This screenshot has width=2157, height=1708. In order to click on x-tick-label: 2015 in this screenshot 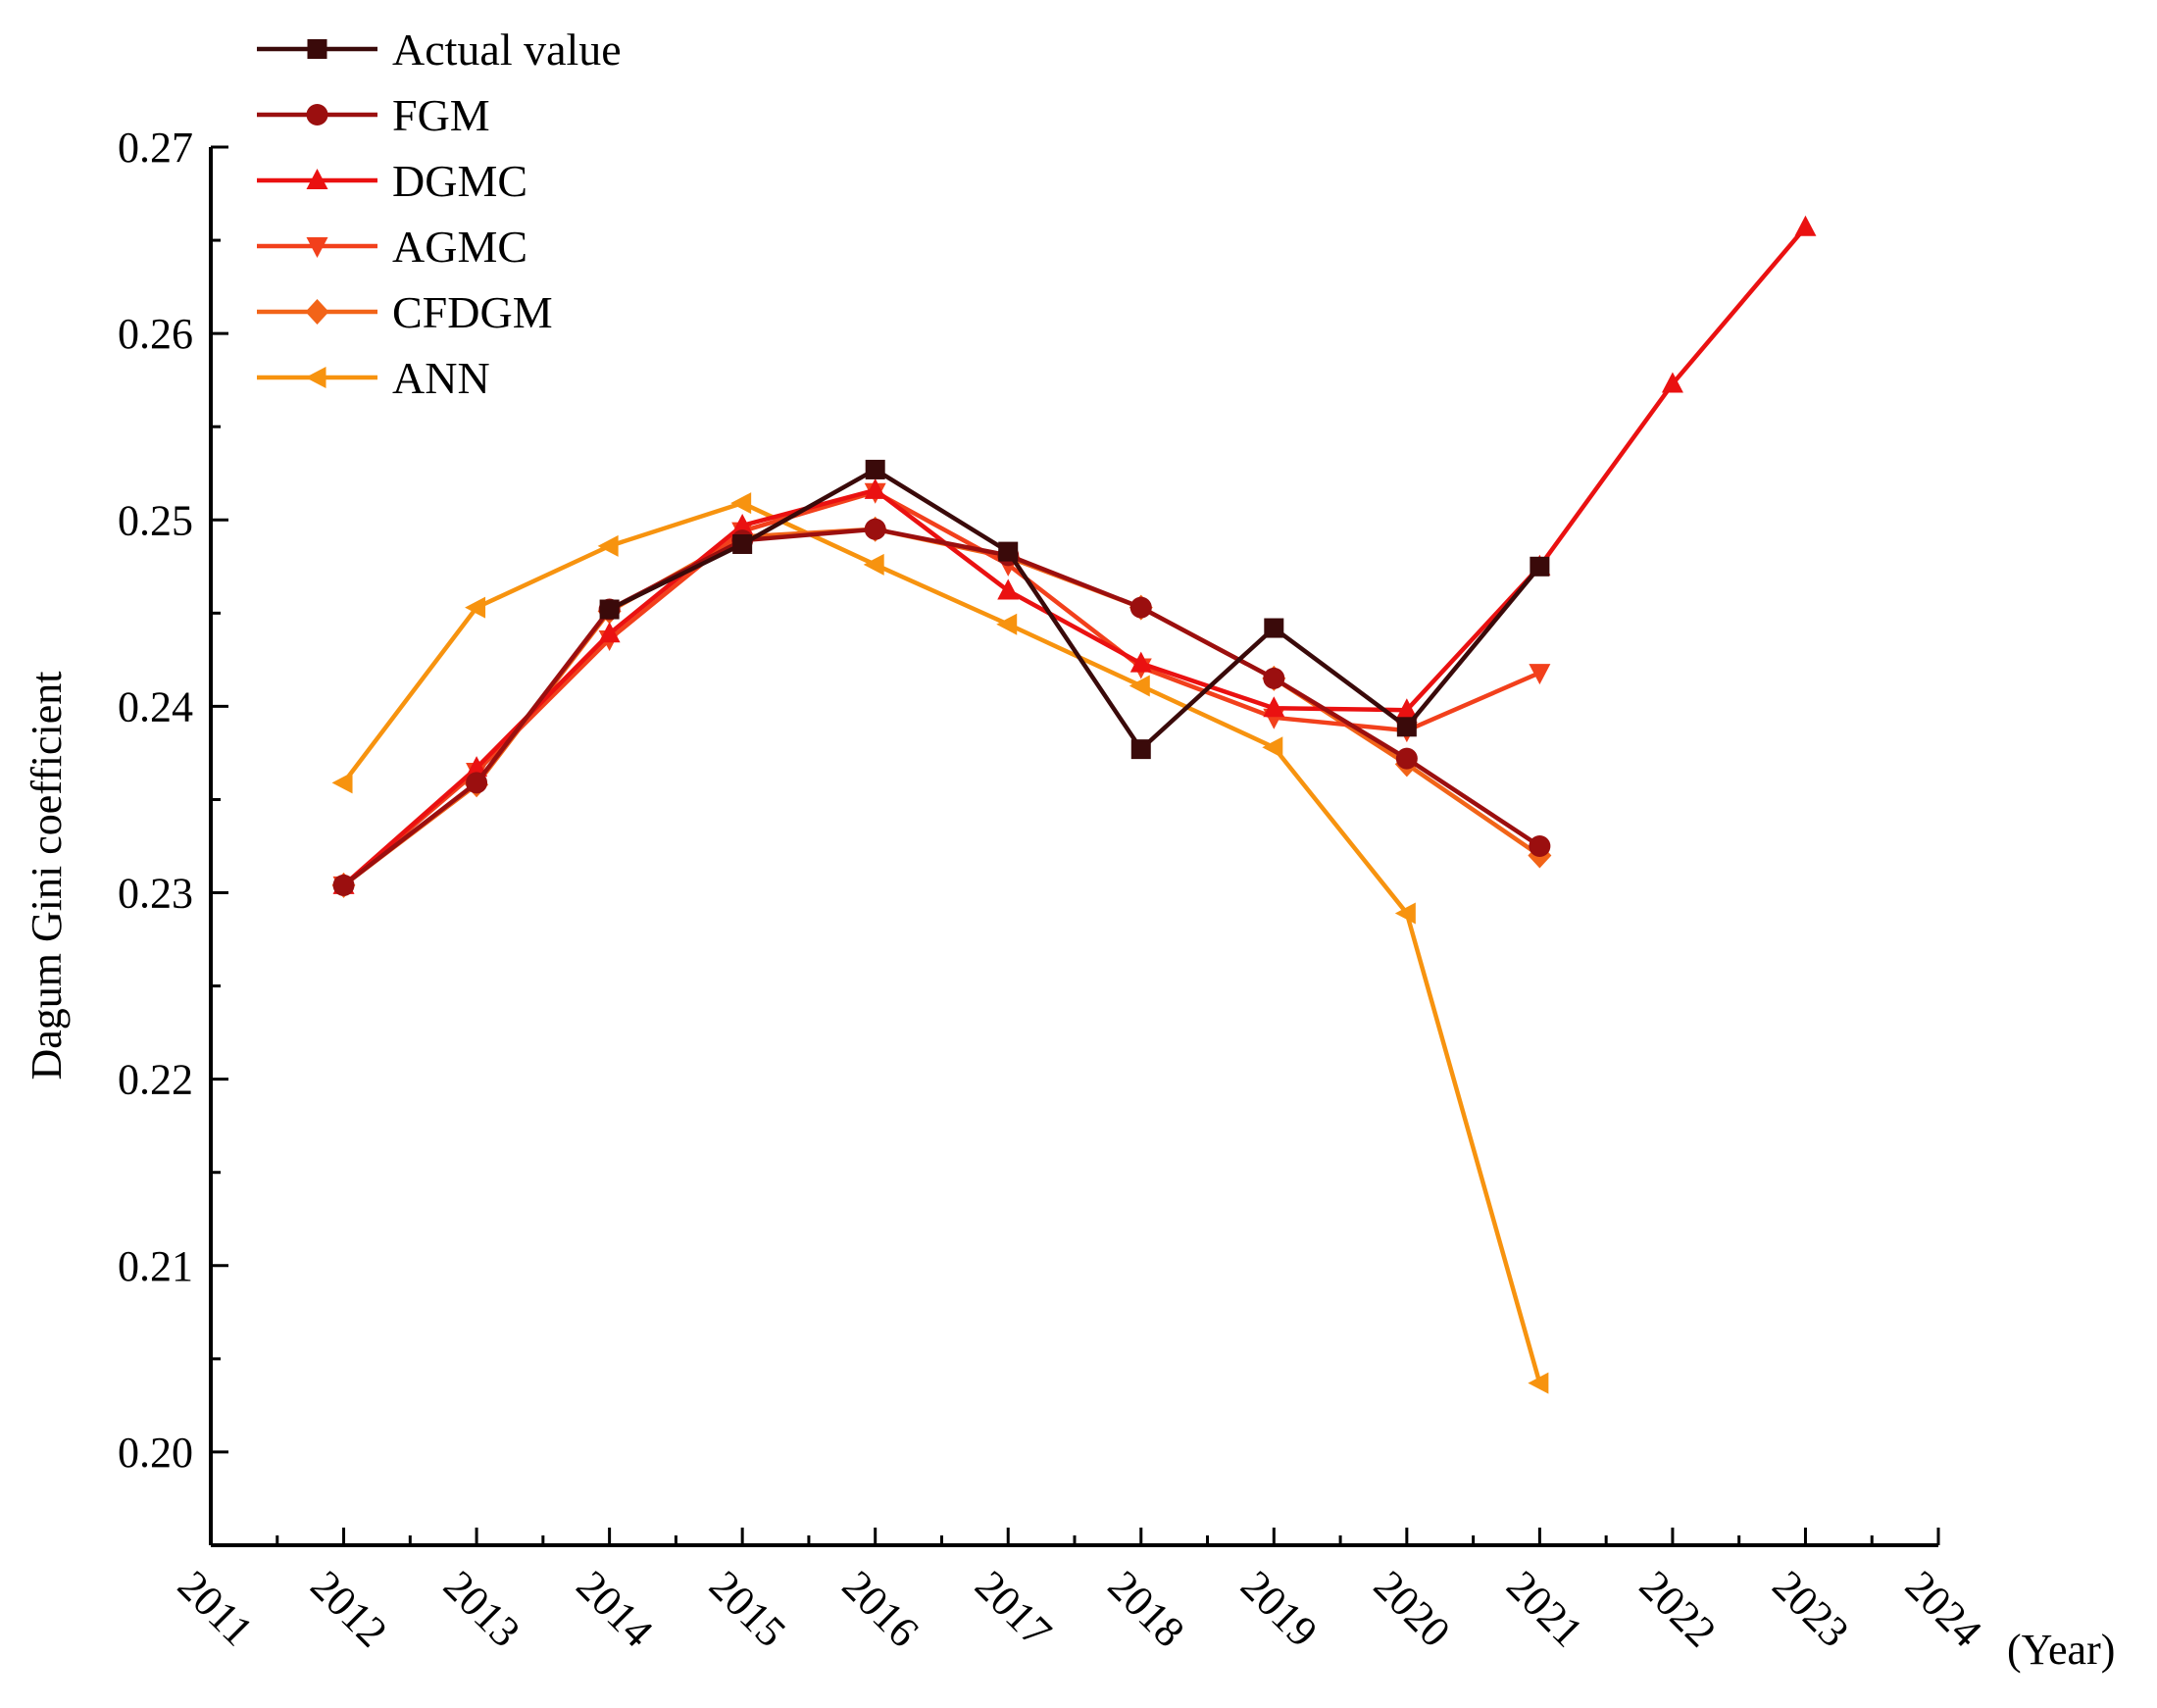, I will do `click(747, 1608)`.